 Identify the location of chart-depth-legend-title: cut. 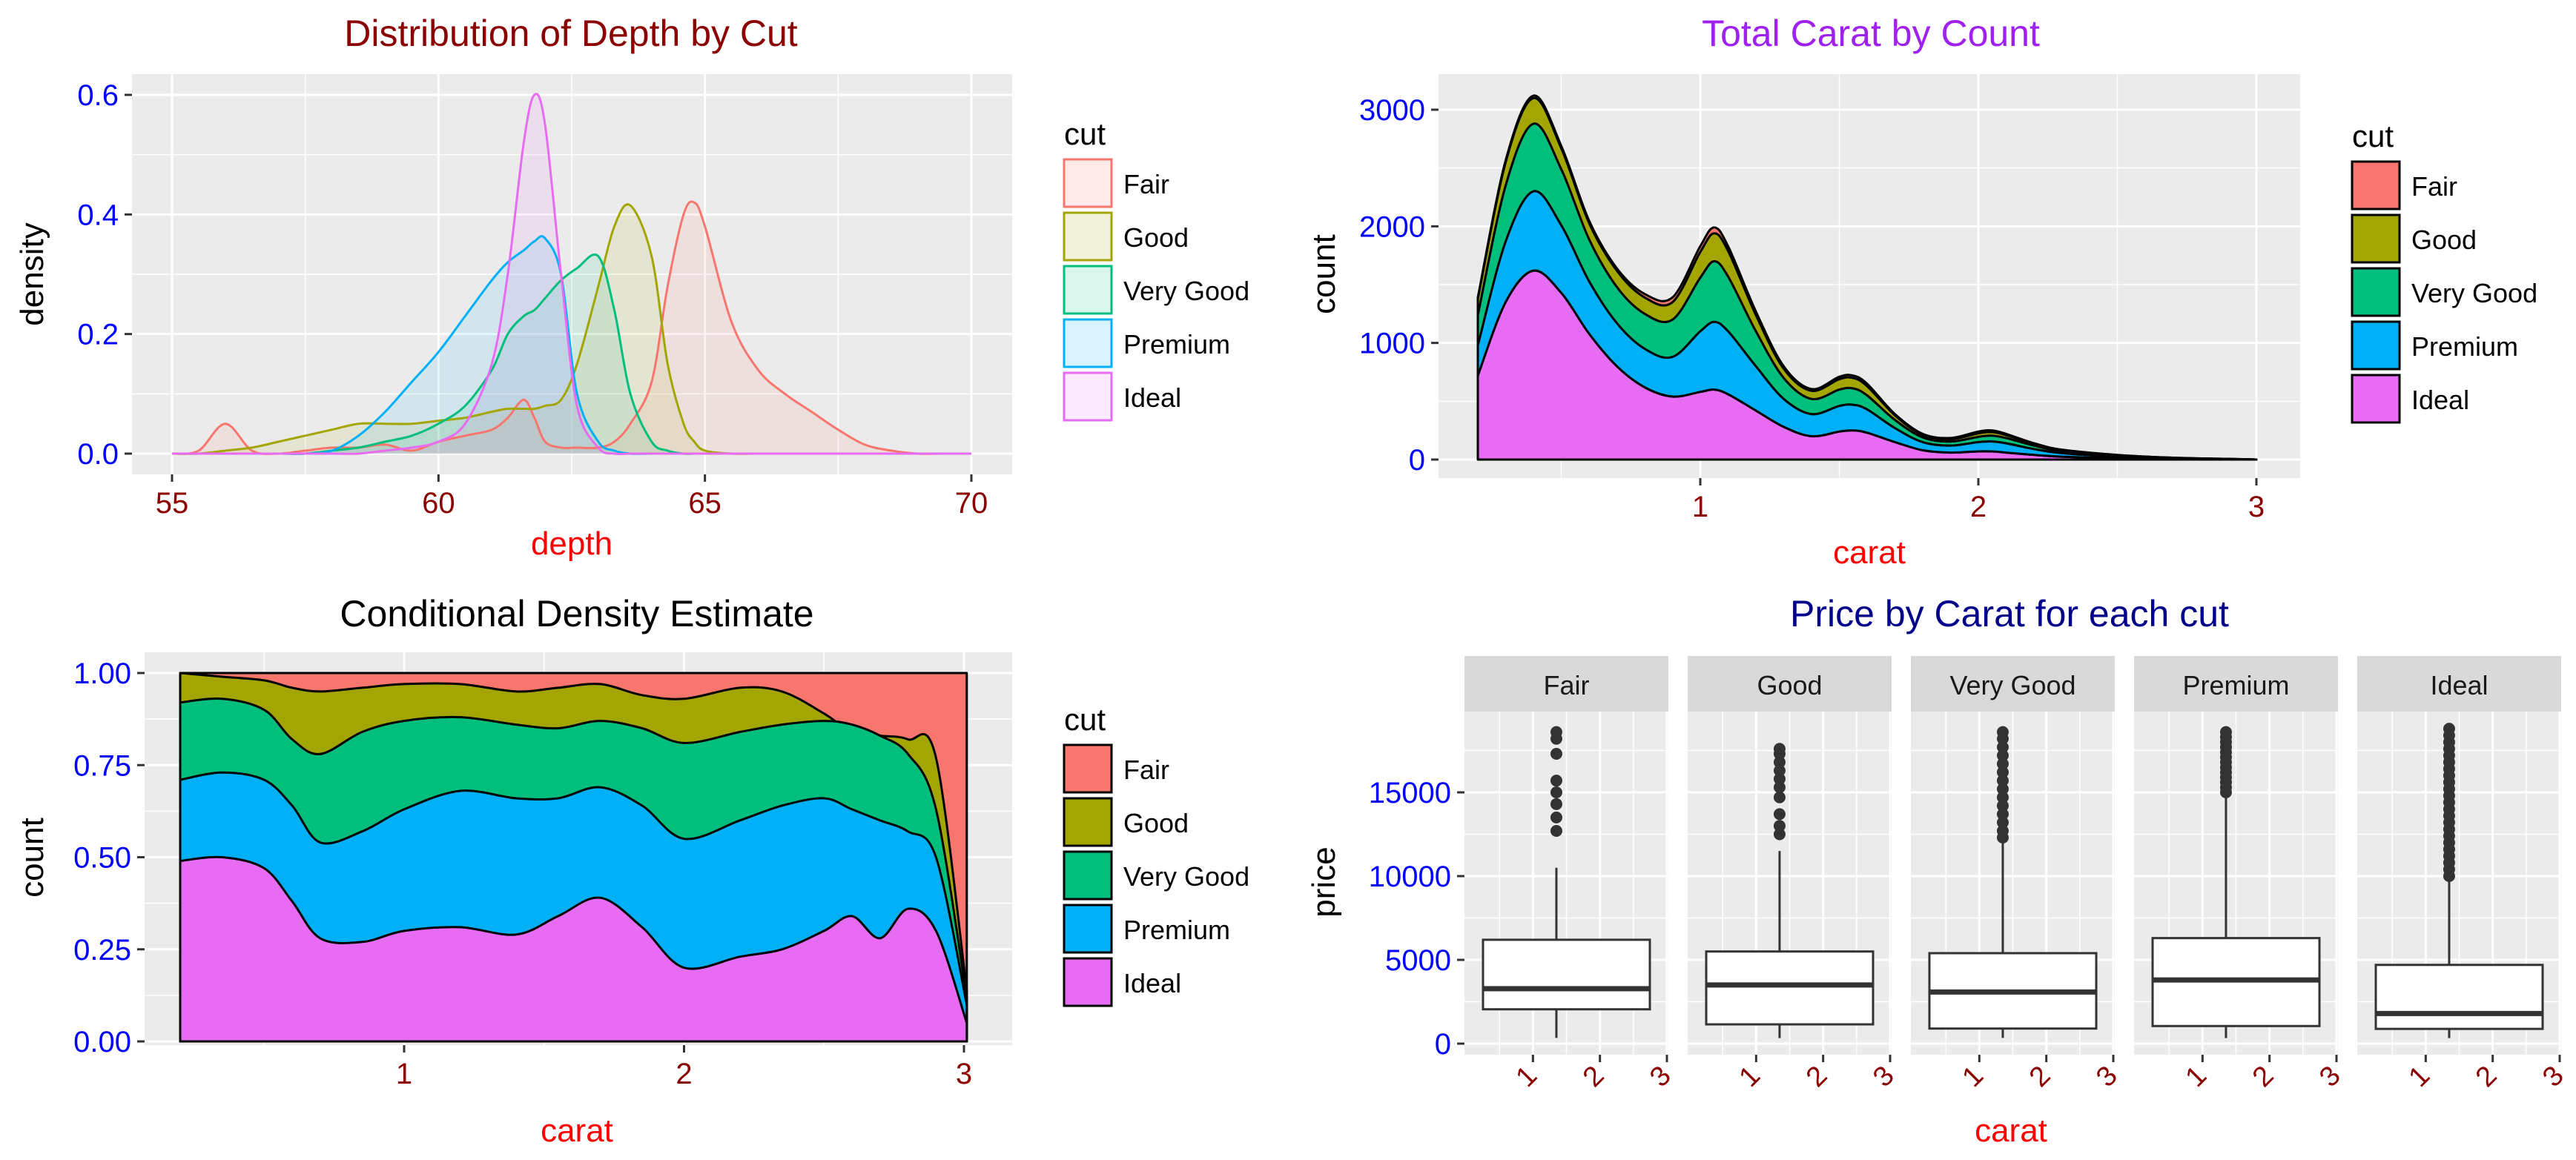
(1085, 133).